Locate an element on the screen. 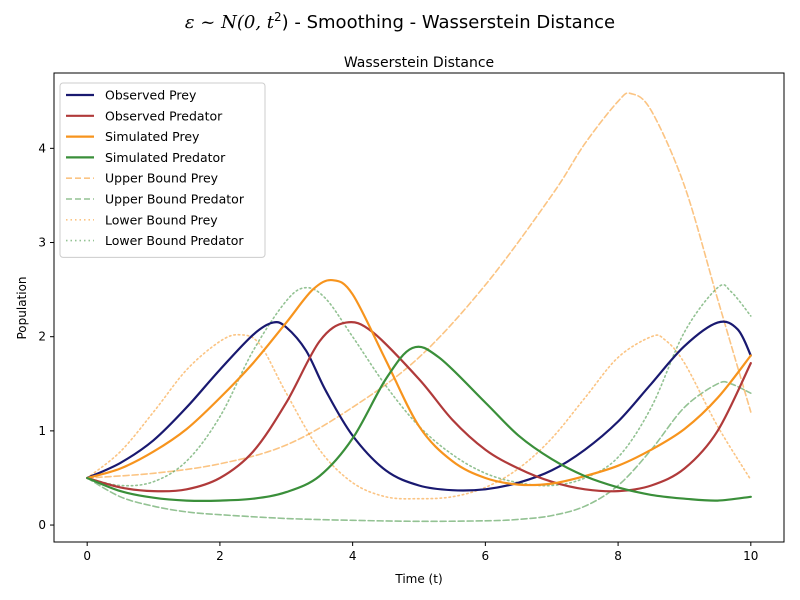 The image size is (800, 600). legend-label: Lower Bound Predator is located at coordinates (174, 240).